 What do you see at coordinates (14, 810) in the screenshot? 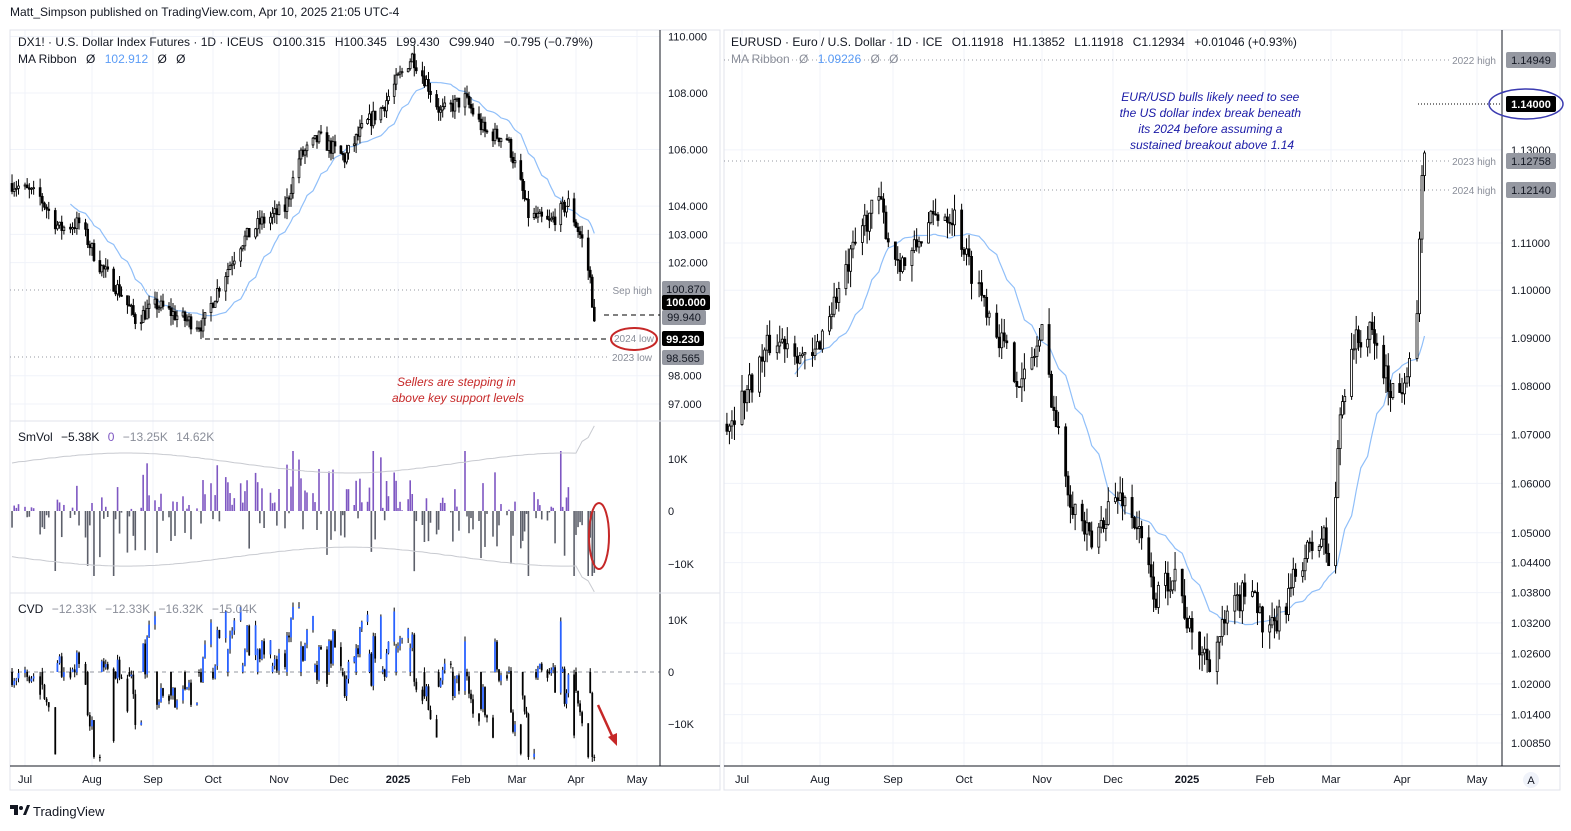
I see `tradingview-logo-icon` at bounding box center [14, 810].